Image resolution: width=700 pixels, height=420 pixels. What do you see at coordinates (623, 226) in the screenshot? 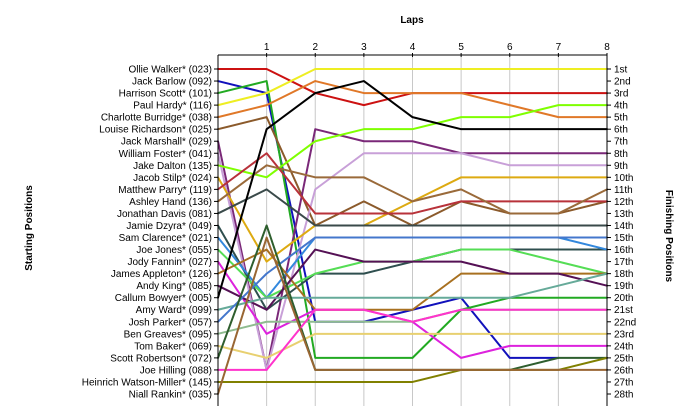
I see `finishing-label-14: 14th` at bounding box center [623, 226].